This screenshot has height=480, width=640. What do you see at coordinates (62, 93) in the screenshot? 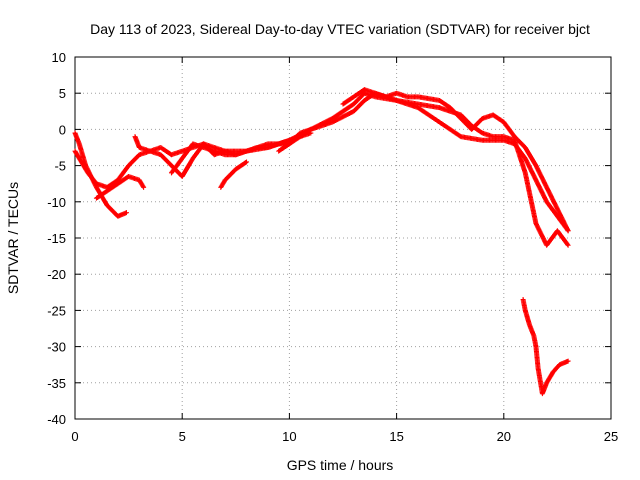
I see `y-tick-label: 5` at bounding box center [62, 93].